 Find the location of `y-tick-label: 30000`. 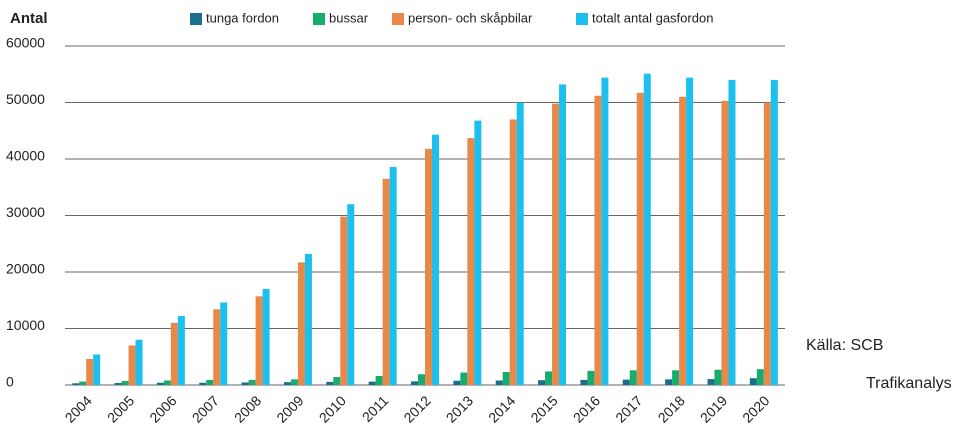

y-tick-label: 30000 is located at coordinates (25, 212).